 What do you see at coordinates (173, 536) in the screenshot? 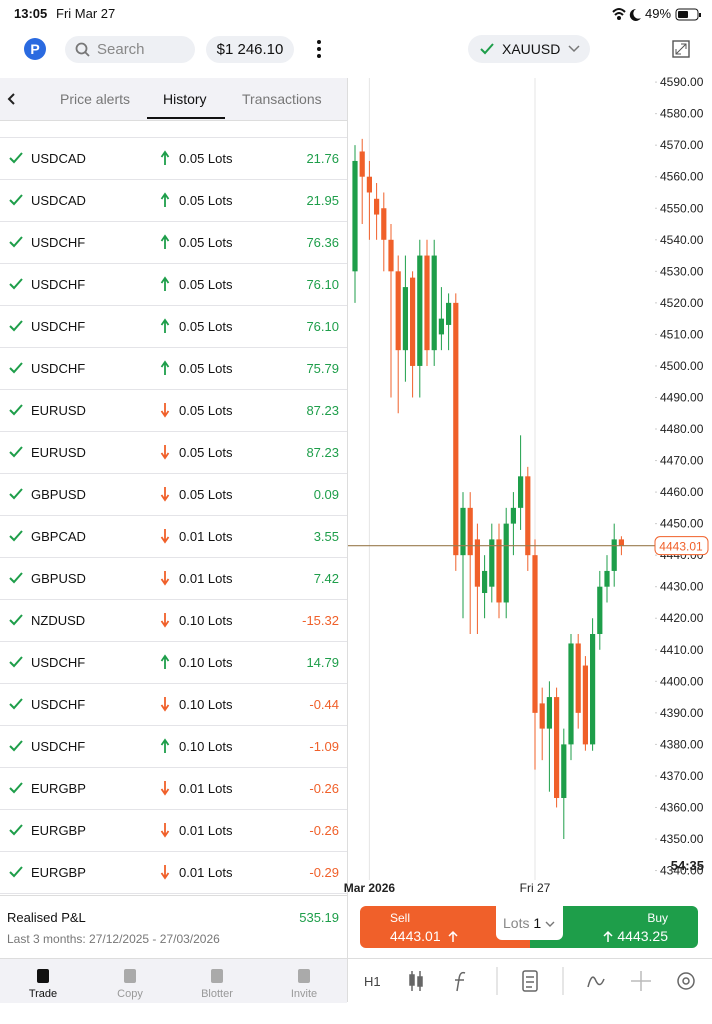
I see `history-row: GBPCAD 0.01 Lots 3.55` at bounding box center [173, 536].